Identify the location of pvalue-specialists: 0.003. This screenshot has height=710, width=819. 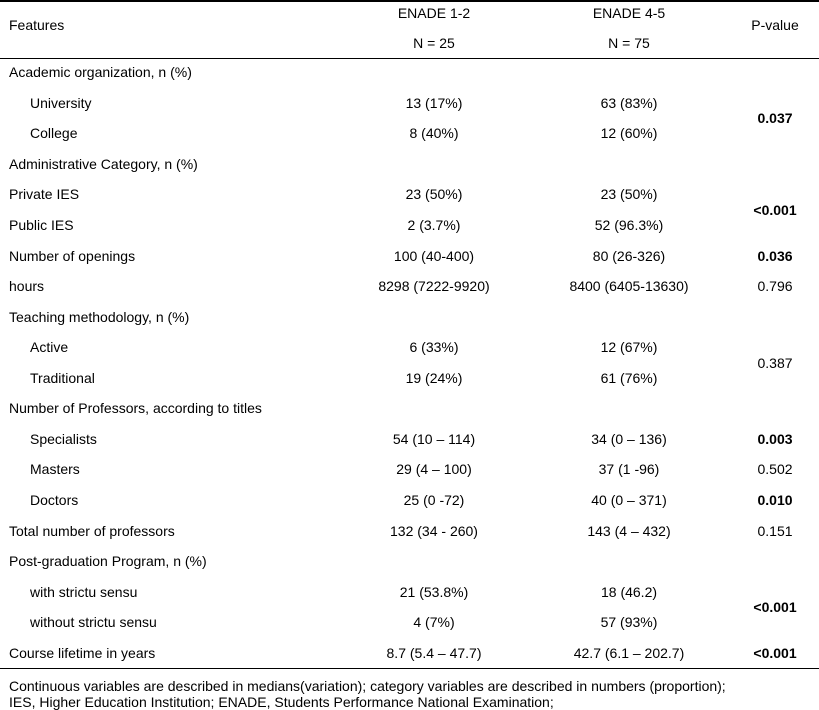
(775, 439).